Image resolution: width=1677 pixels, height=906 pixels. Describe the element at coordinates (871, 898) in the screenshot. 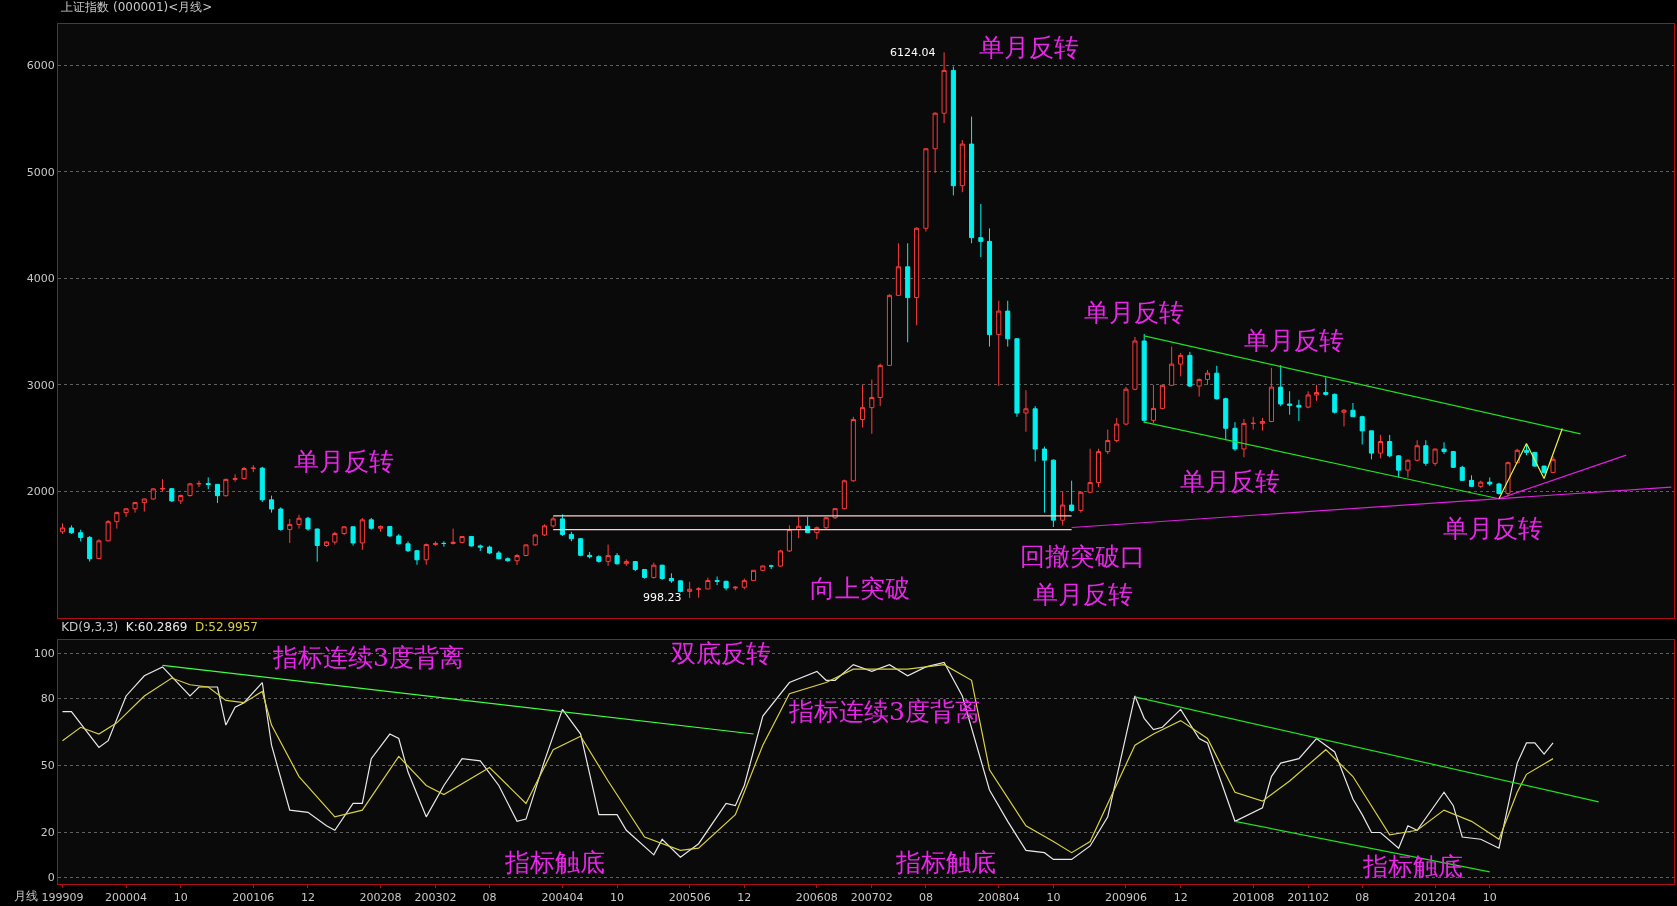

I see `x-tick-label: 200702` at that location.